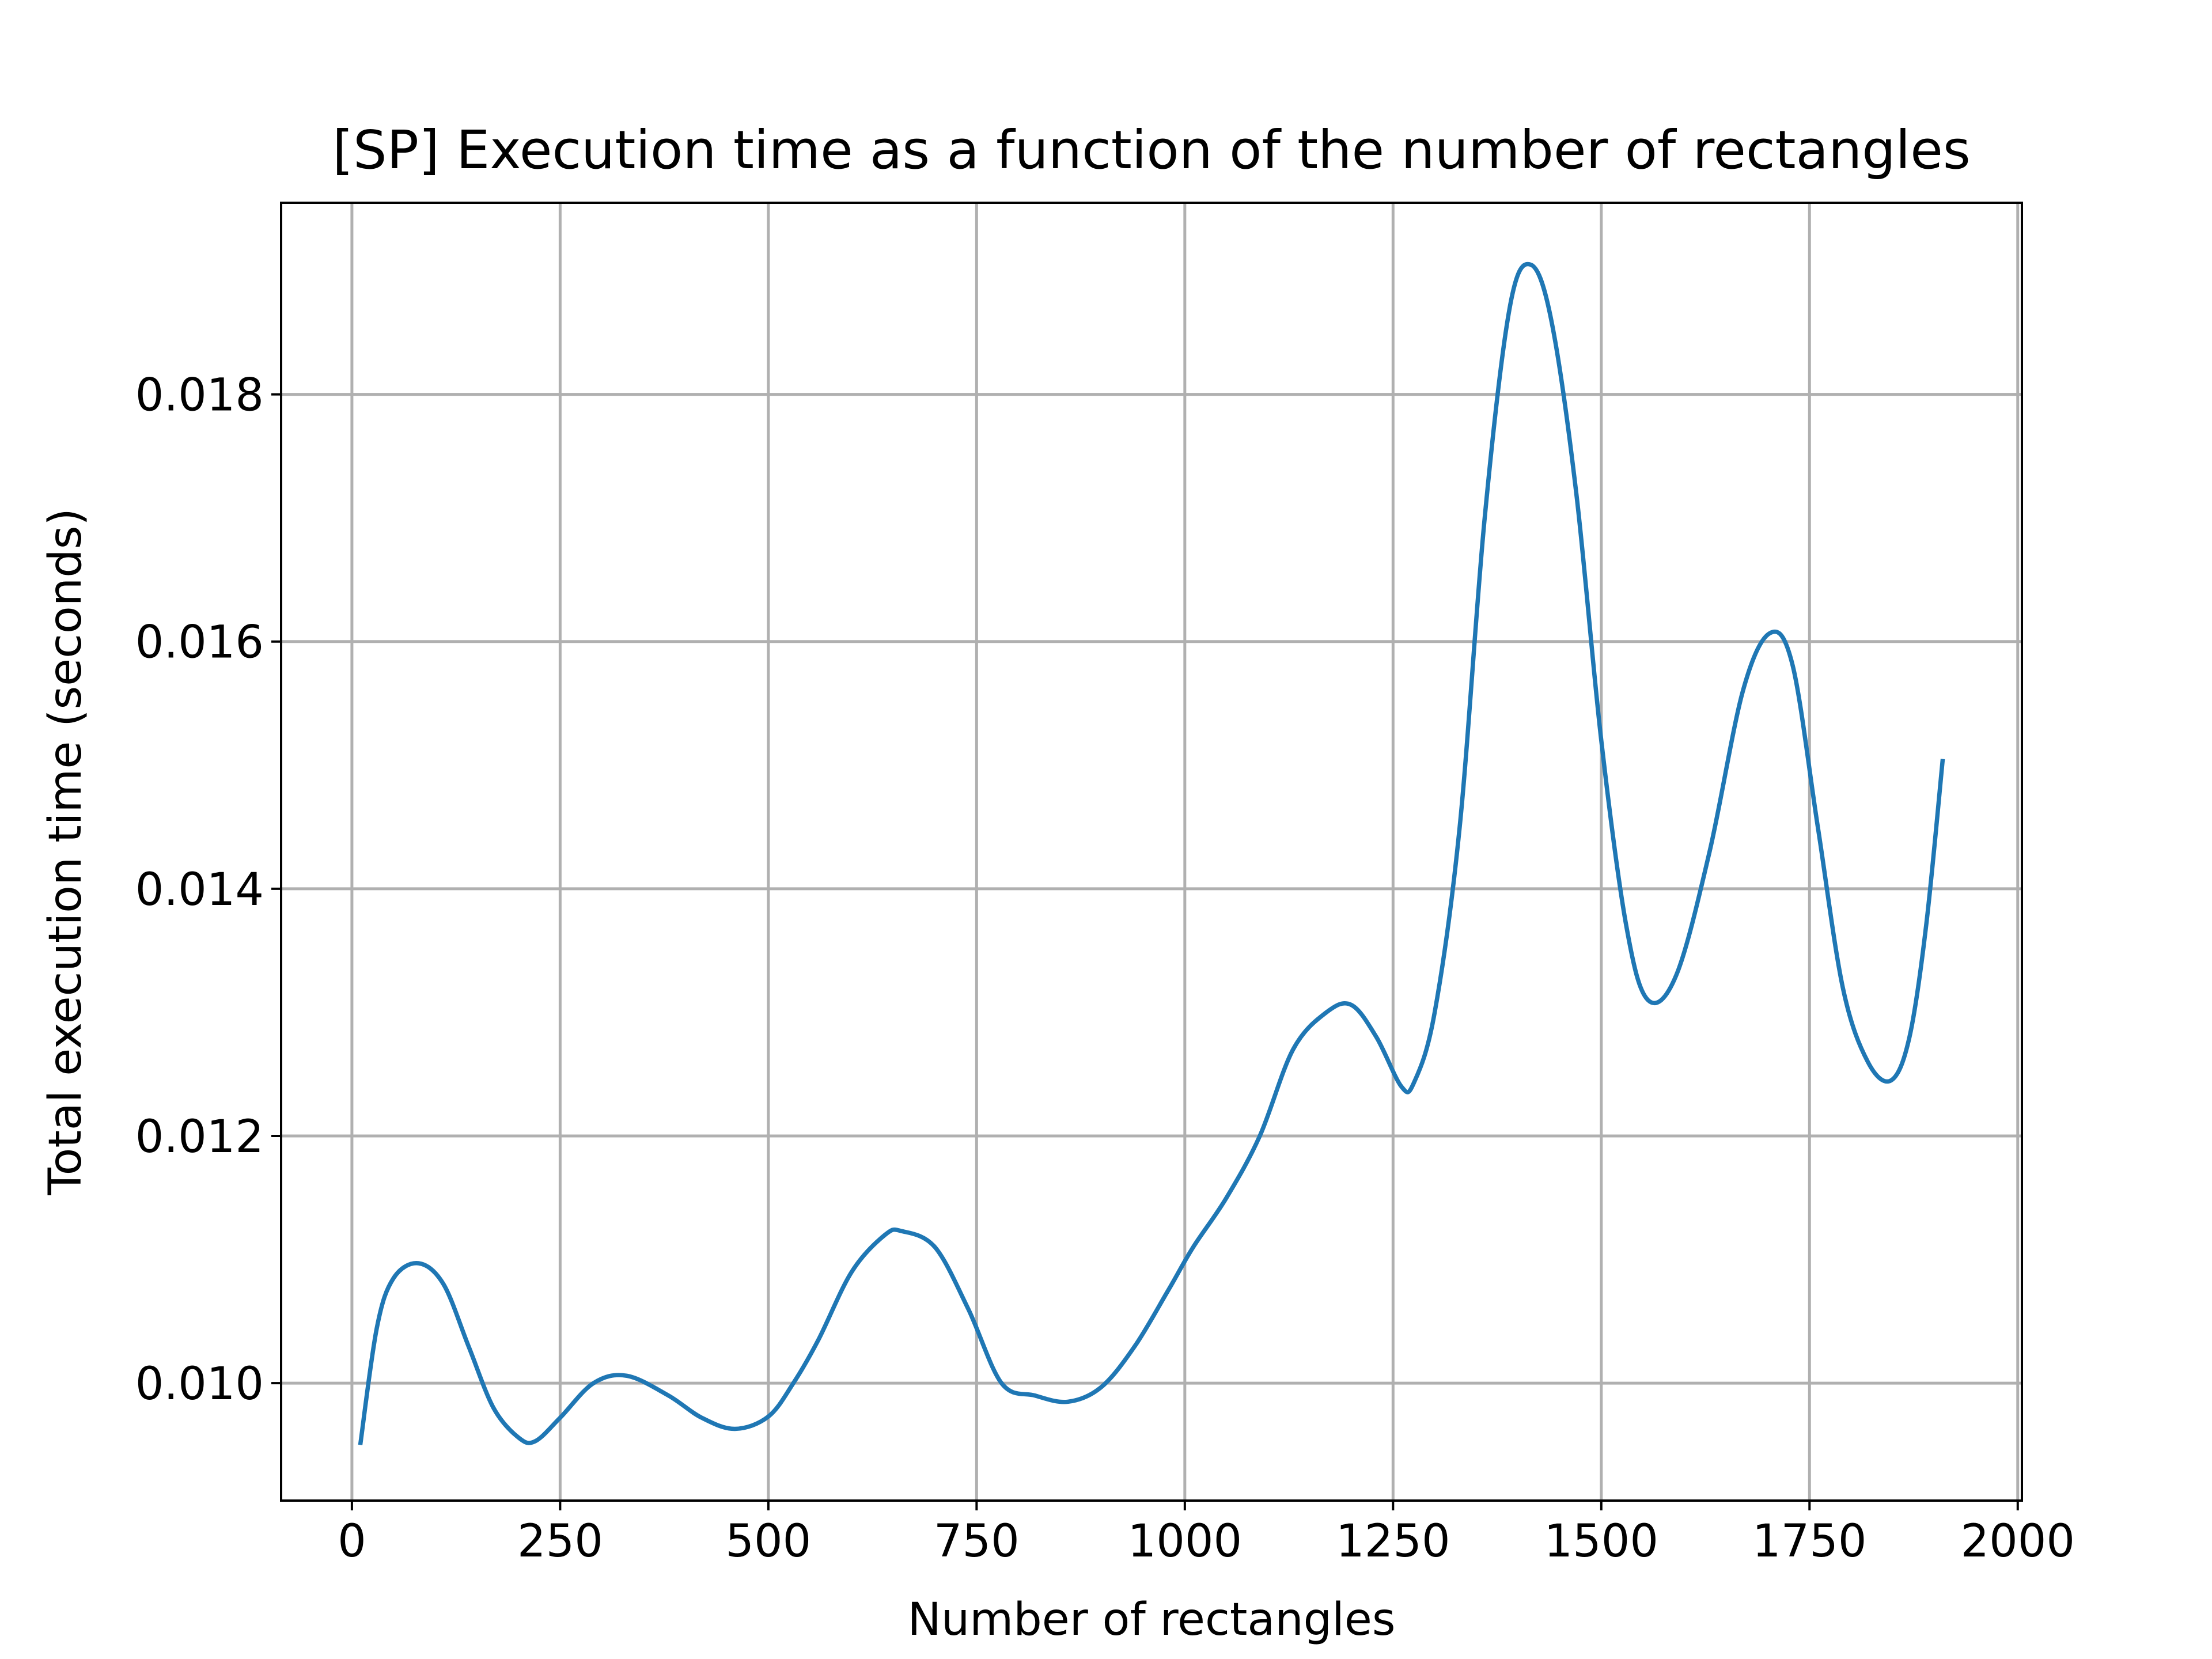 This screenshot has width=2212, height=1659. I want to click on x-axis: 0 250 500 750 1000 1250 1500 1750 2000, so click(1206, 1534).